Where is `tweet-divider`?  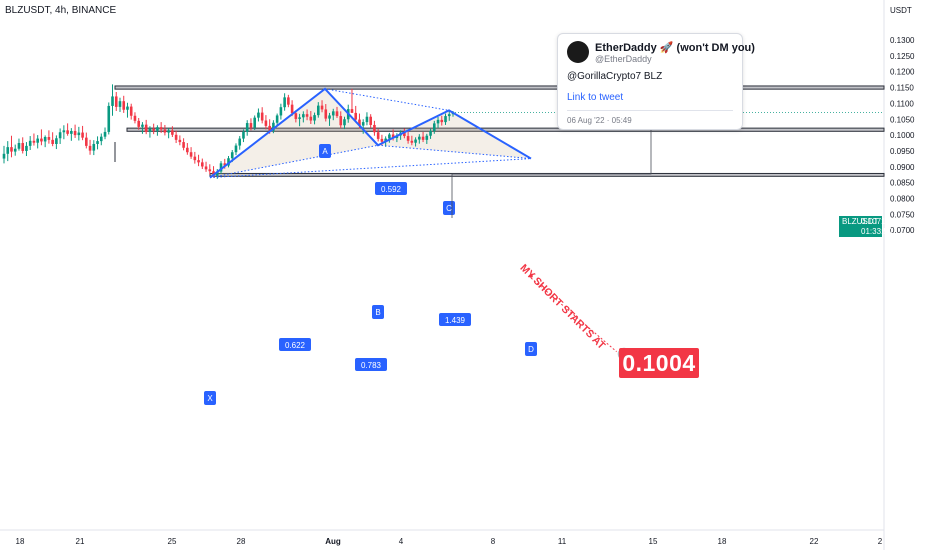 tweet-divider is located at coordinates (650, 110).